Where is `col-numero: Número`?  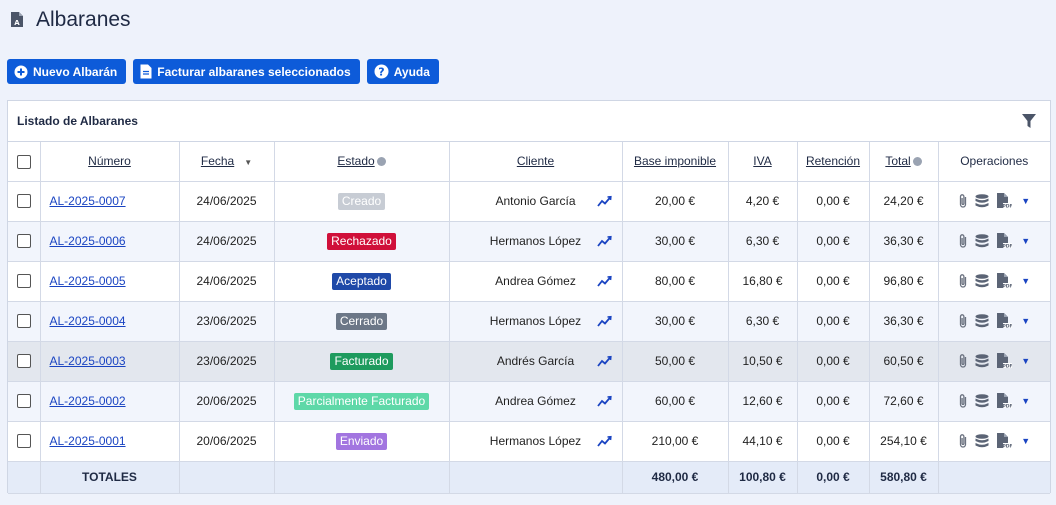
col-numero: Número is located at coordinates (110, 162).